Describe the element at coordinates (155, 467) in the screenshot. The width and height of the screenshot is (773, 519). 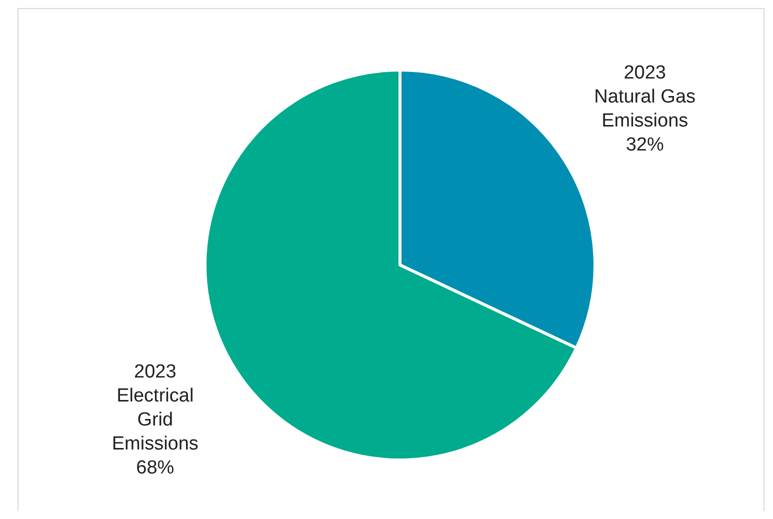
I see `data-label: 68%` at that location.